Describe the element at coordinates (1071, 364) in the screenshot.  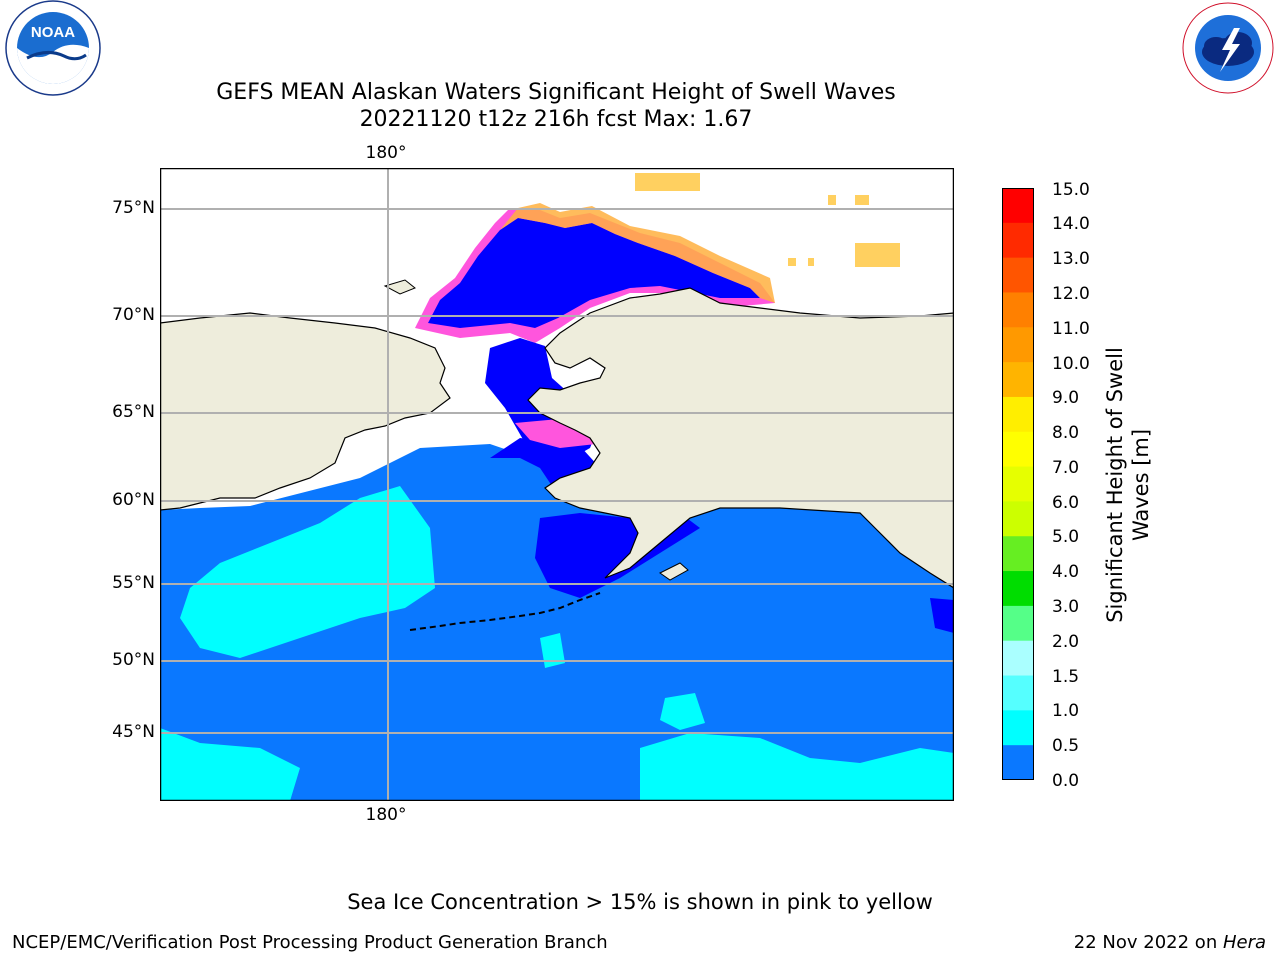
I see `cb-tick: 10.0` at that location.